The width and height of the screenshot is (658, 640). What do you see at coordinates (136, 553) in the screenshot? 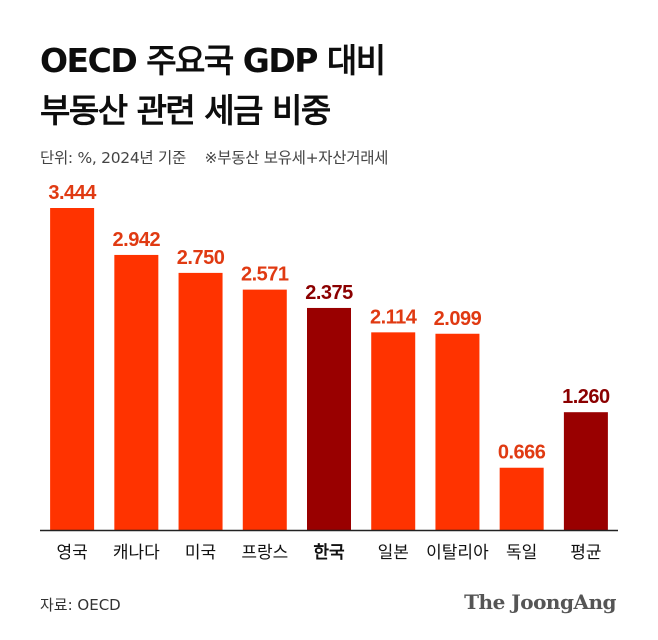
I see `category-label-2: 캐나다` at bounding box center [136, 553].